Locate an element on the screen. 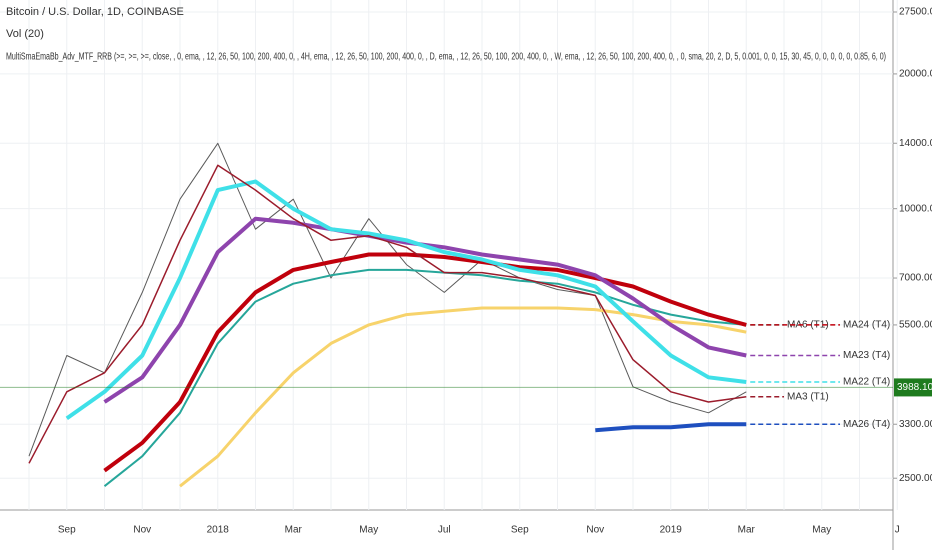  y-tick-label: 10000.00 is located at coordinates (915, 208).